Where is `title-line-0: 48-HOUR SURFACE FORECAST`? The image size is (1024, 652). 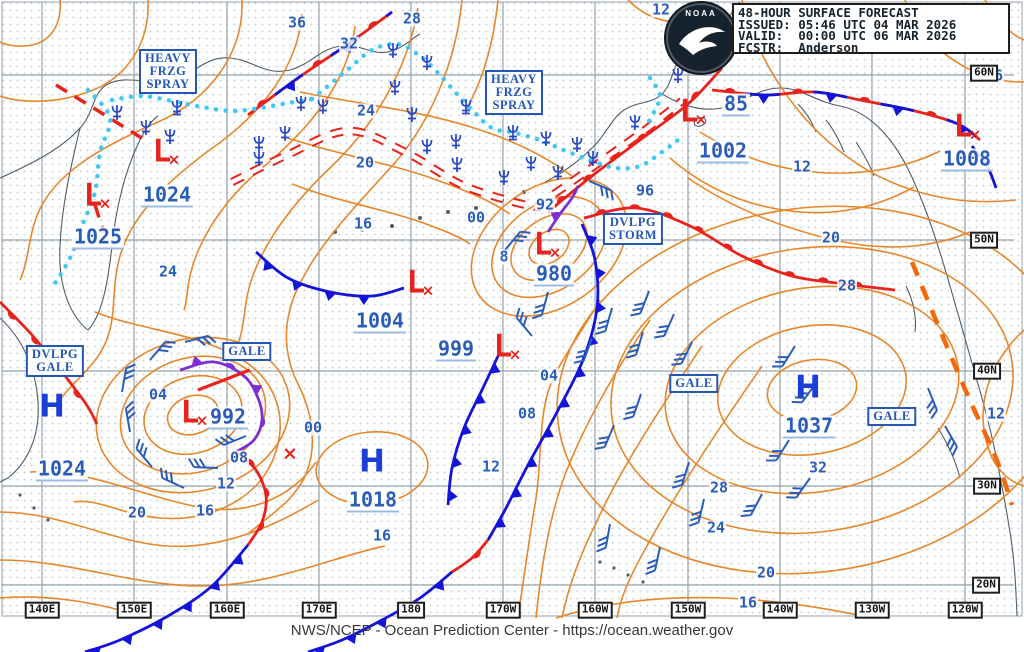 title-line-0: 48-HOUR SURFACE FORECAST is located at coordinates (828, 12).